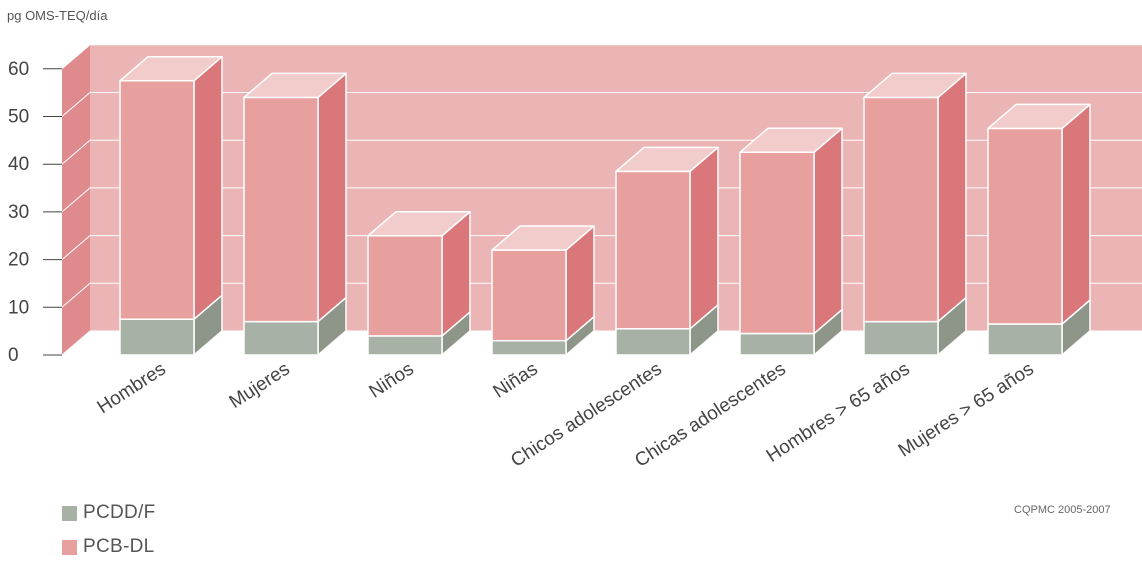 This screenshot has width=1142, height=568. I want to click on legend: PCDD/F PCB-DL, so click(109, 534).